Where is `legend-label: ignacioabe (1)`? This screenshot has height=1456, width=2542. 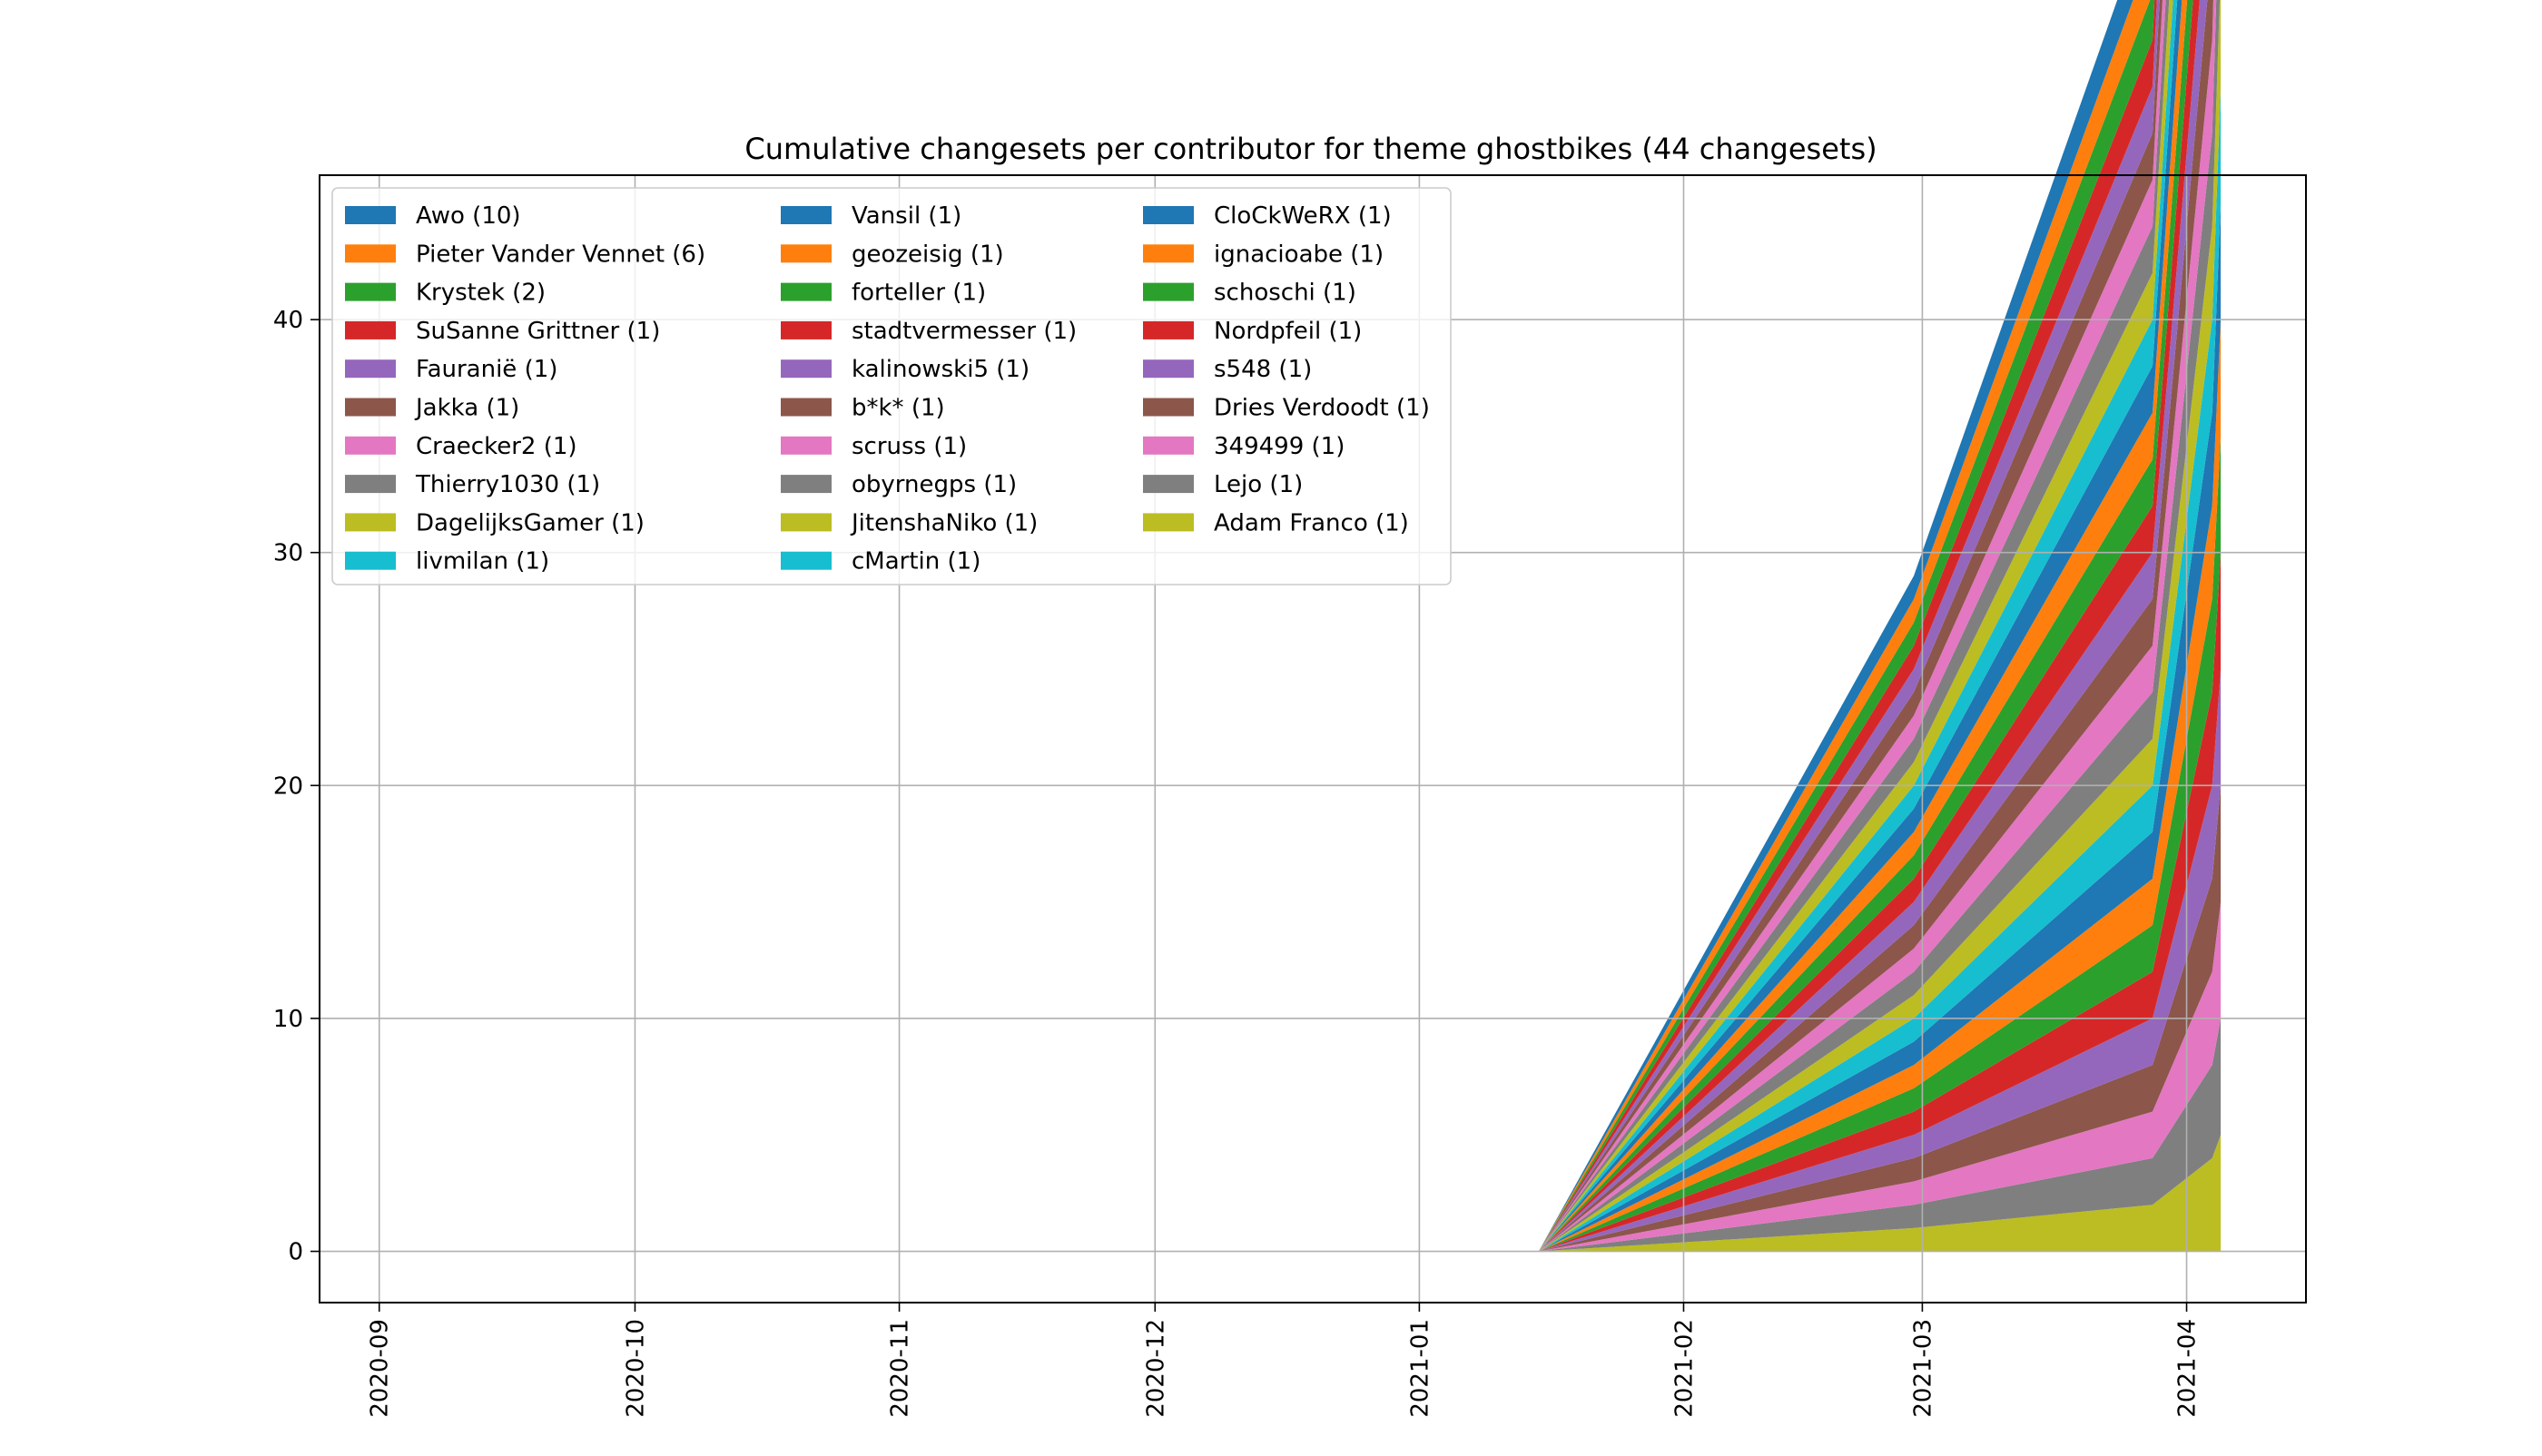 legend-label: ignacioabe (1) is located at coordinates (1299, 254).